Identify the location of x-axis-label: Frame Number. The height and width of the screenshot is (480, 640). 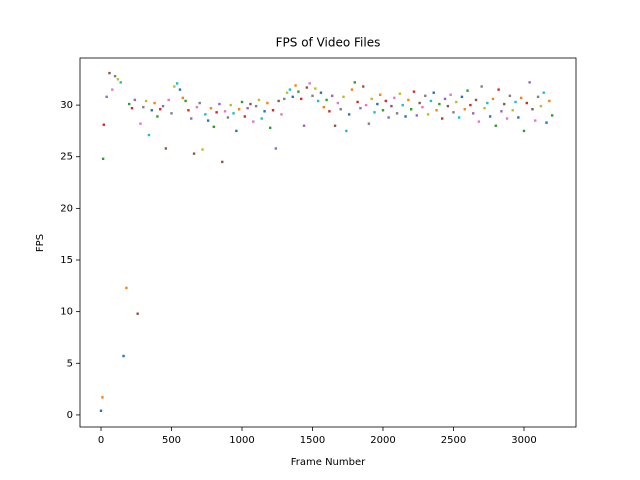
(328, 462).